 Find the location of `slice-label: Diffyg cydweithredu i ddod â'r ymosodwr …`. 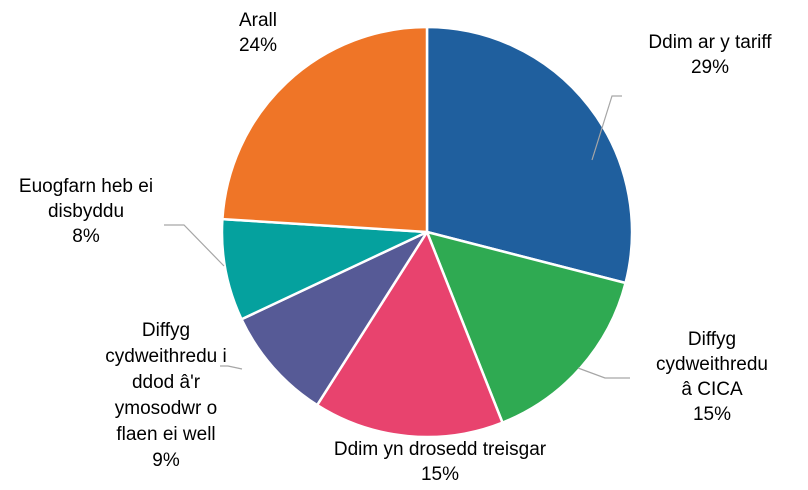

slice-label: Diffyg cydweithredu i ddod â'r ymosodwr … is located at coordinates (166, 396).